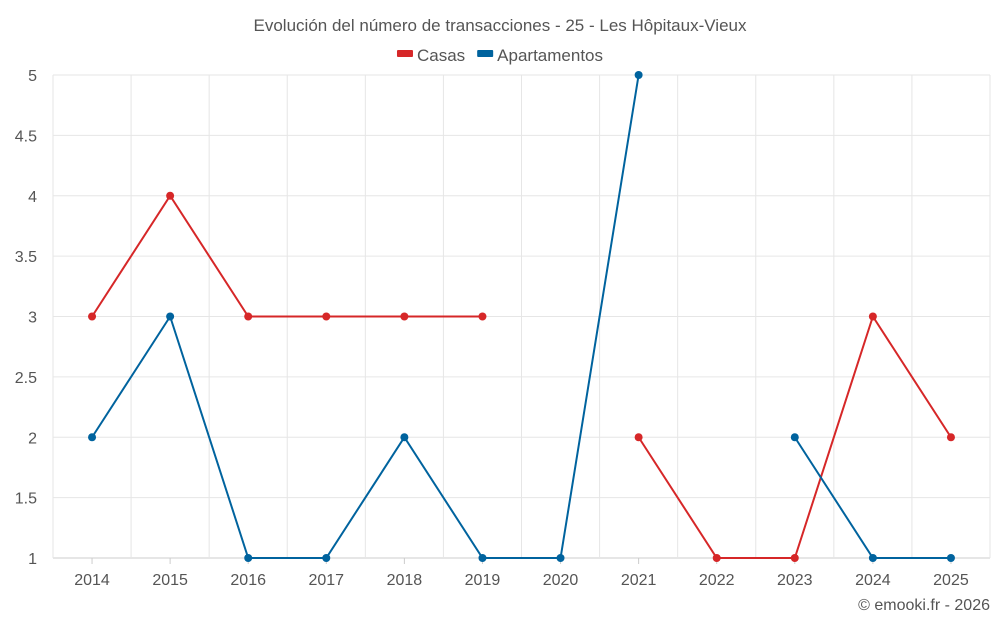  Describe the element at coordinates (483, 580) in the screenshot. I see `x-tick-label: 2019` at that location.